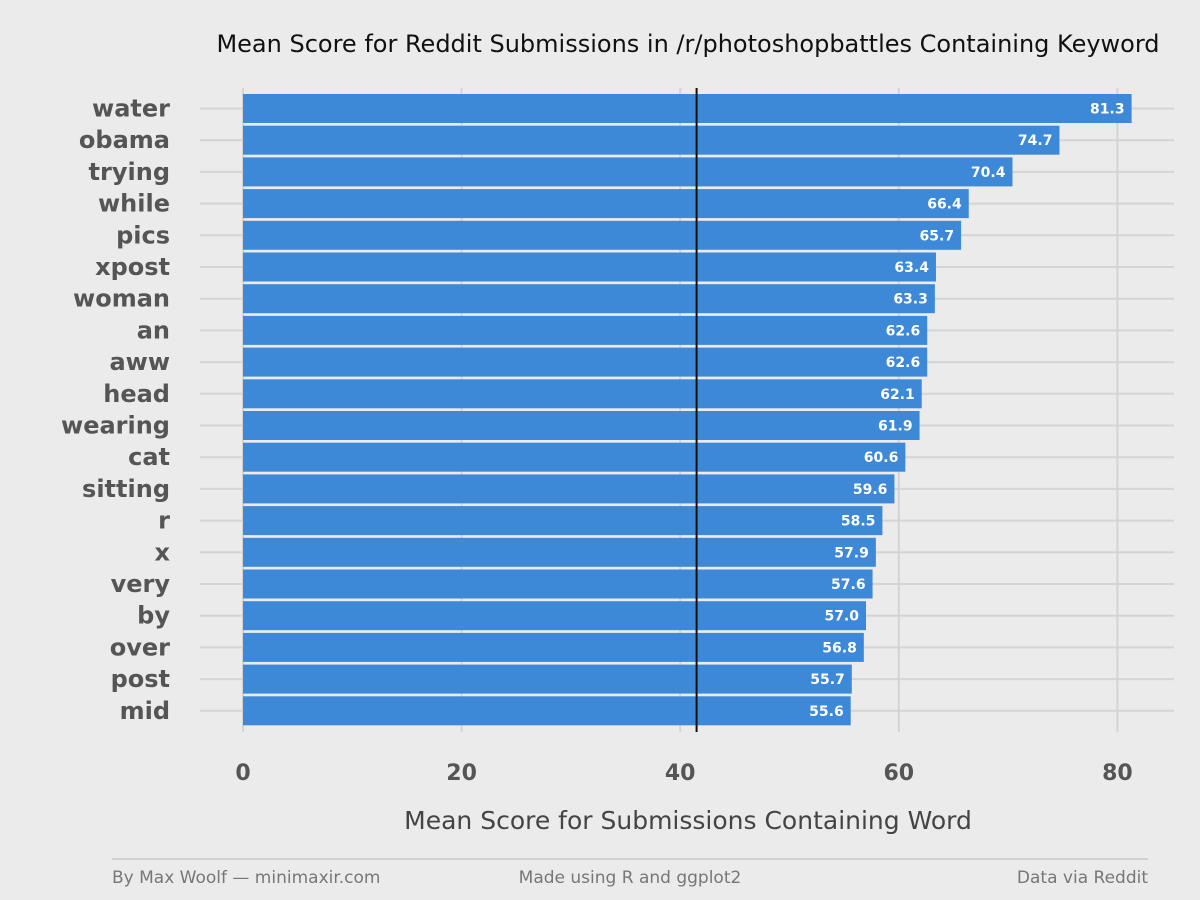 The image size is (1200, 900). Describe the element at coordinates (937, 236) in the screenshot. I see `value-label: 65.7` at that location.